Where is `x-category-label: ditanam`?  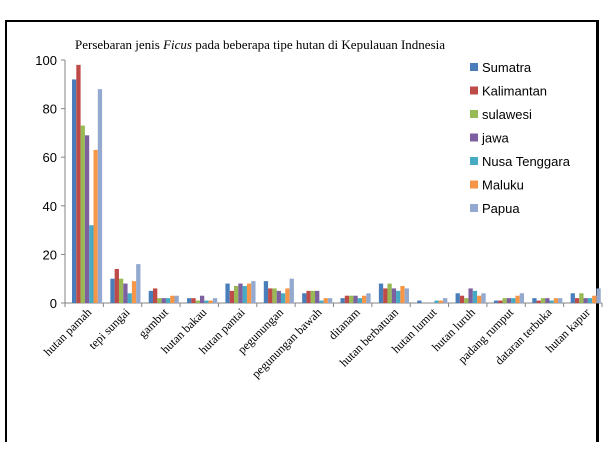 x-category-label: ditanam is located at coordinates (345, 324).